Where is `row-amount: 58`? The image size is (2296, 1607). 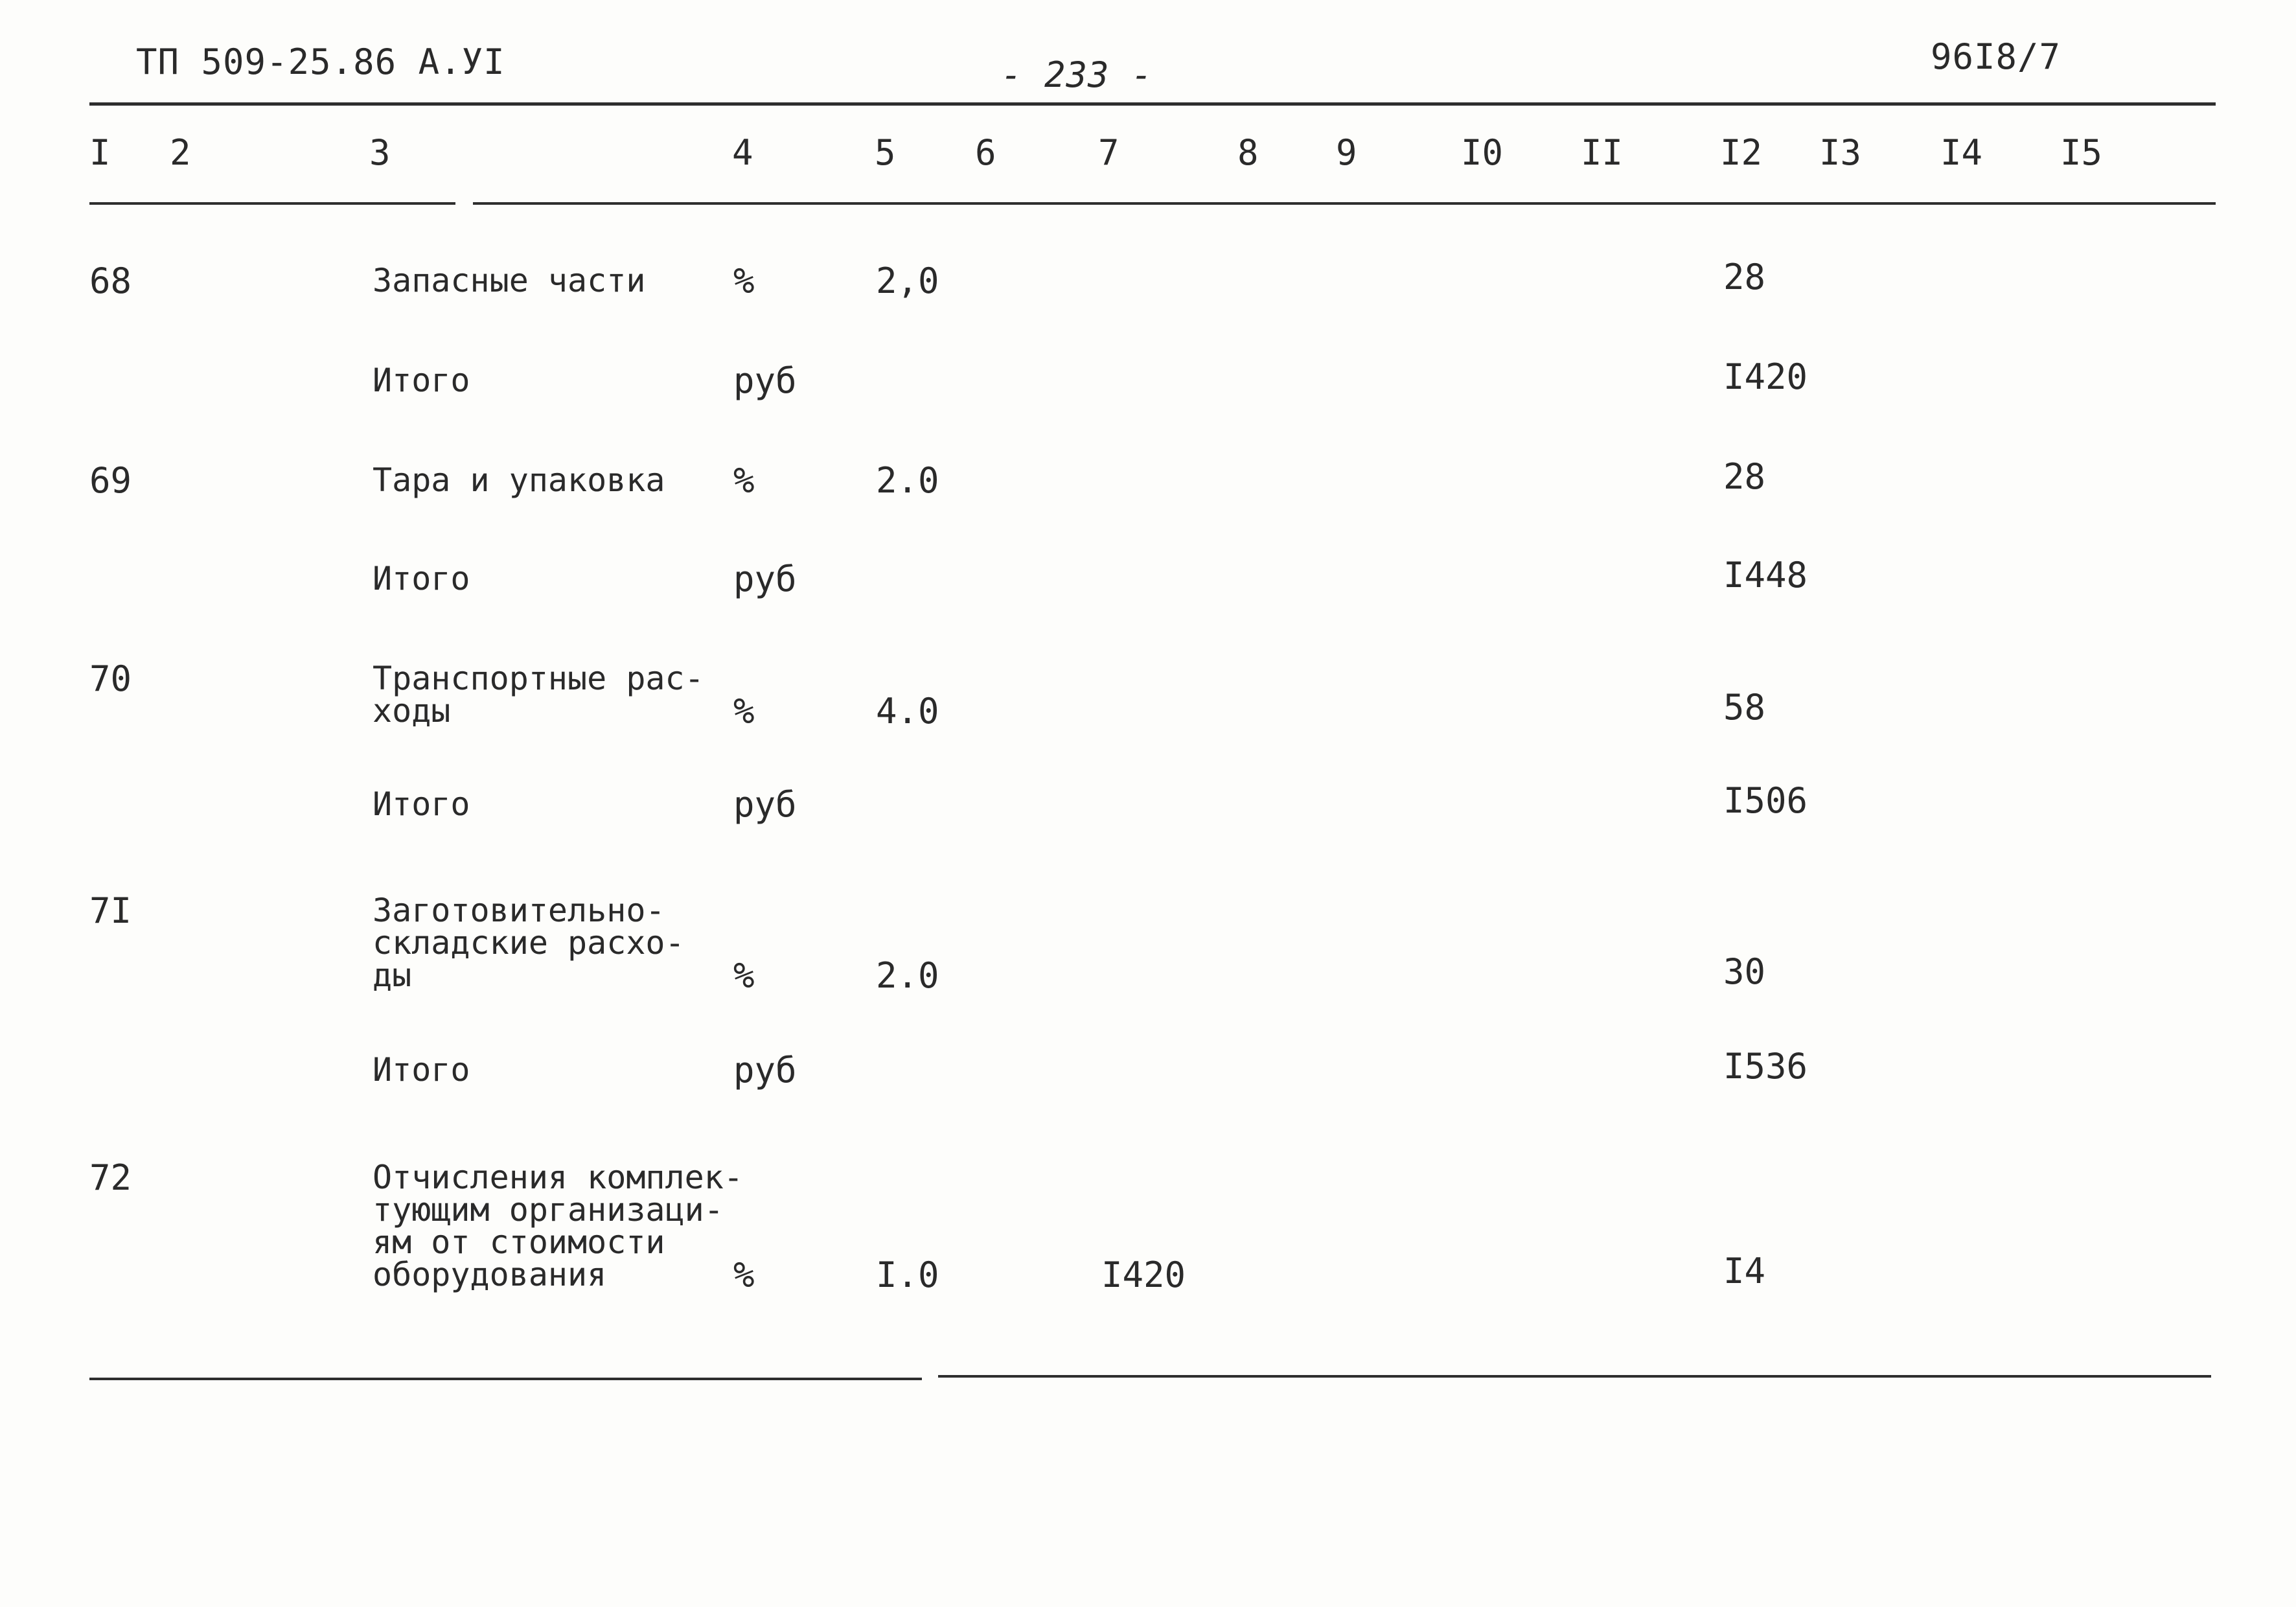
row-amount: 58 is located at coordinates (1745, 707).